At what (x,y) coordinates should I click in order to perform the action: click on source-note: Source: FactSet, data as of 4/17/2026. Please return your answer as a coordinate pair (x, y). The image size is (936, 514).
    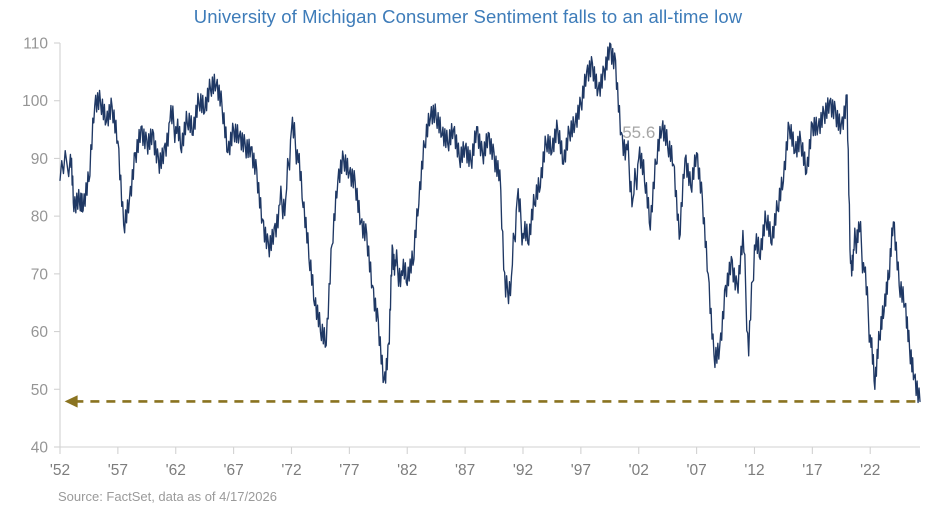
    Looking at the image, I should click on (167, 496).